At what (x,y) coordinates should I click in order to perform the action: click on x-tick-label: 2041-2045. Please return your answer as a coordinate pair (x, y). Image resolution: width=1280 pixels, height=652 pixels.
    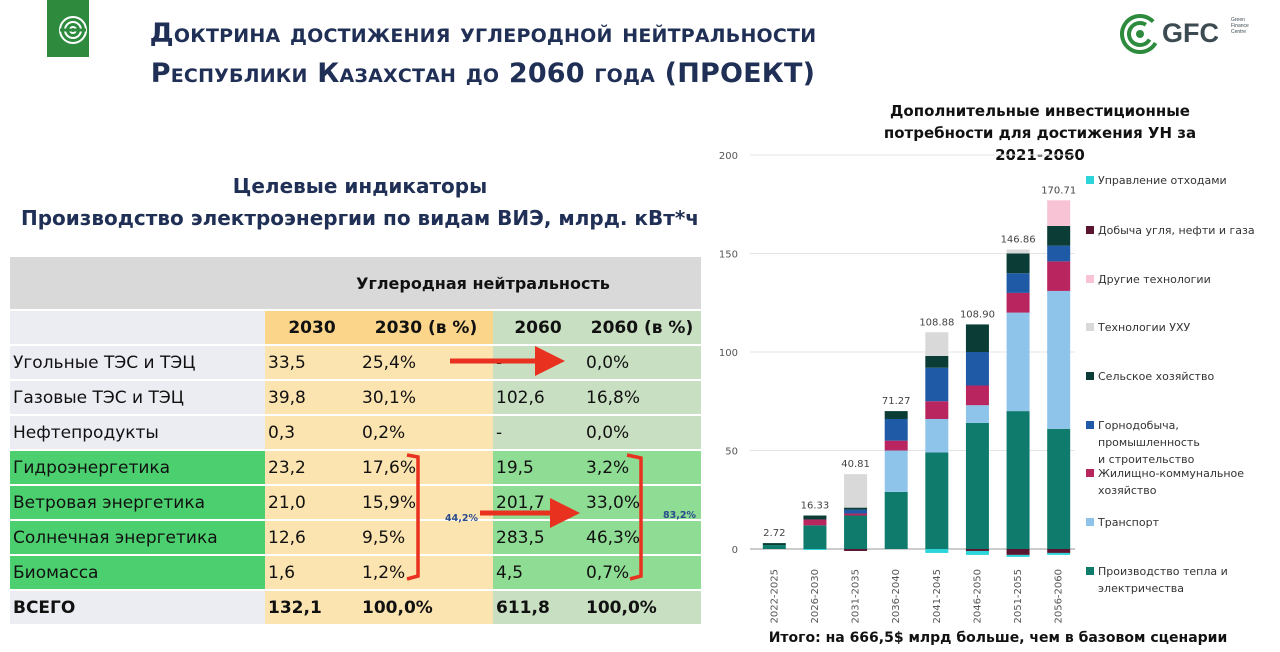
    Looking at the image, I should click on (937, 596).